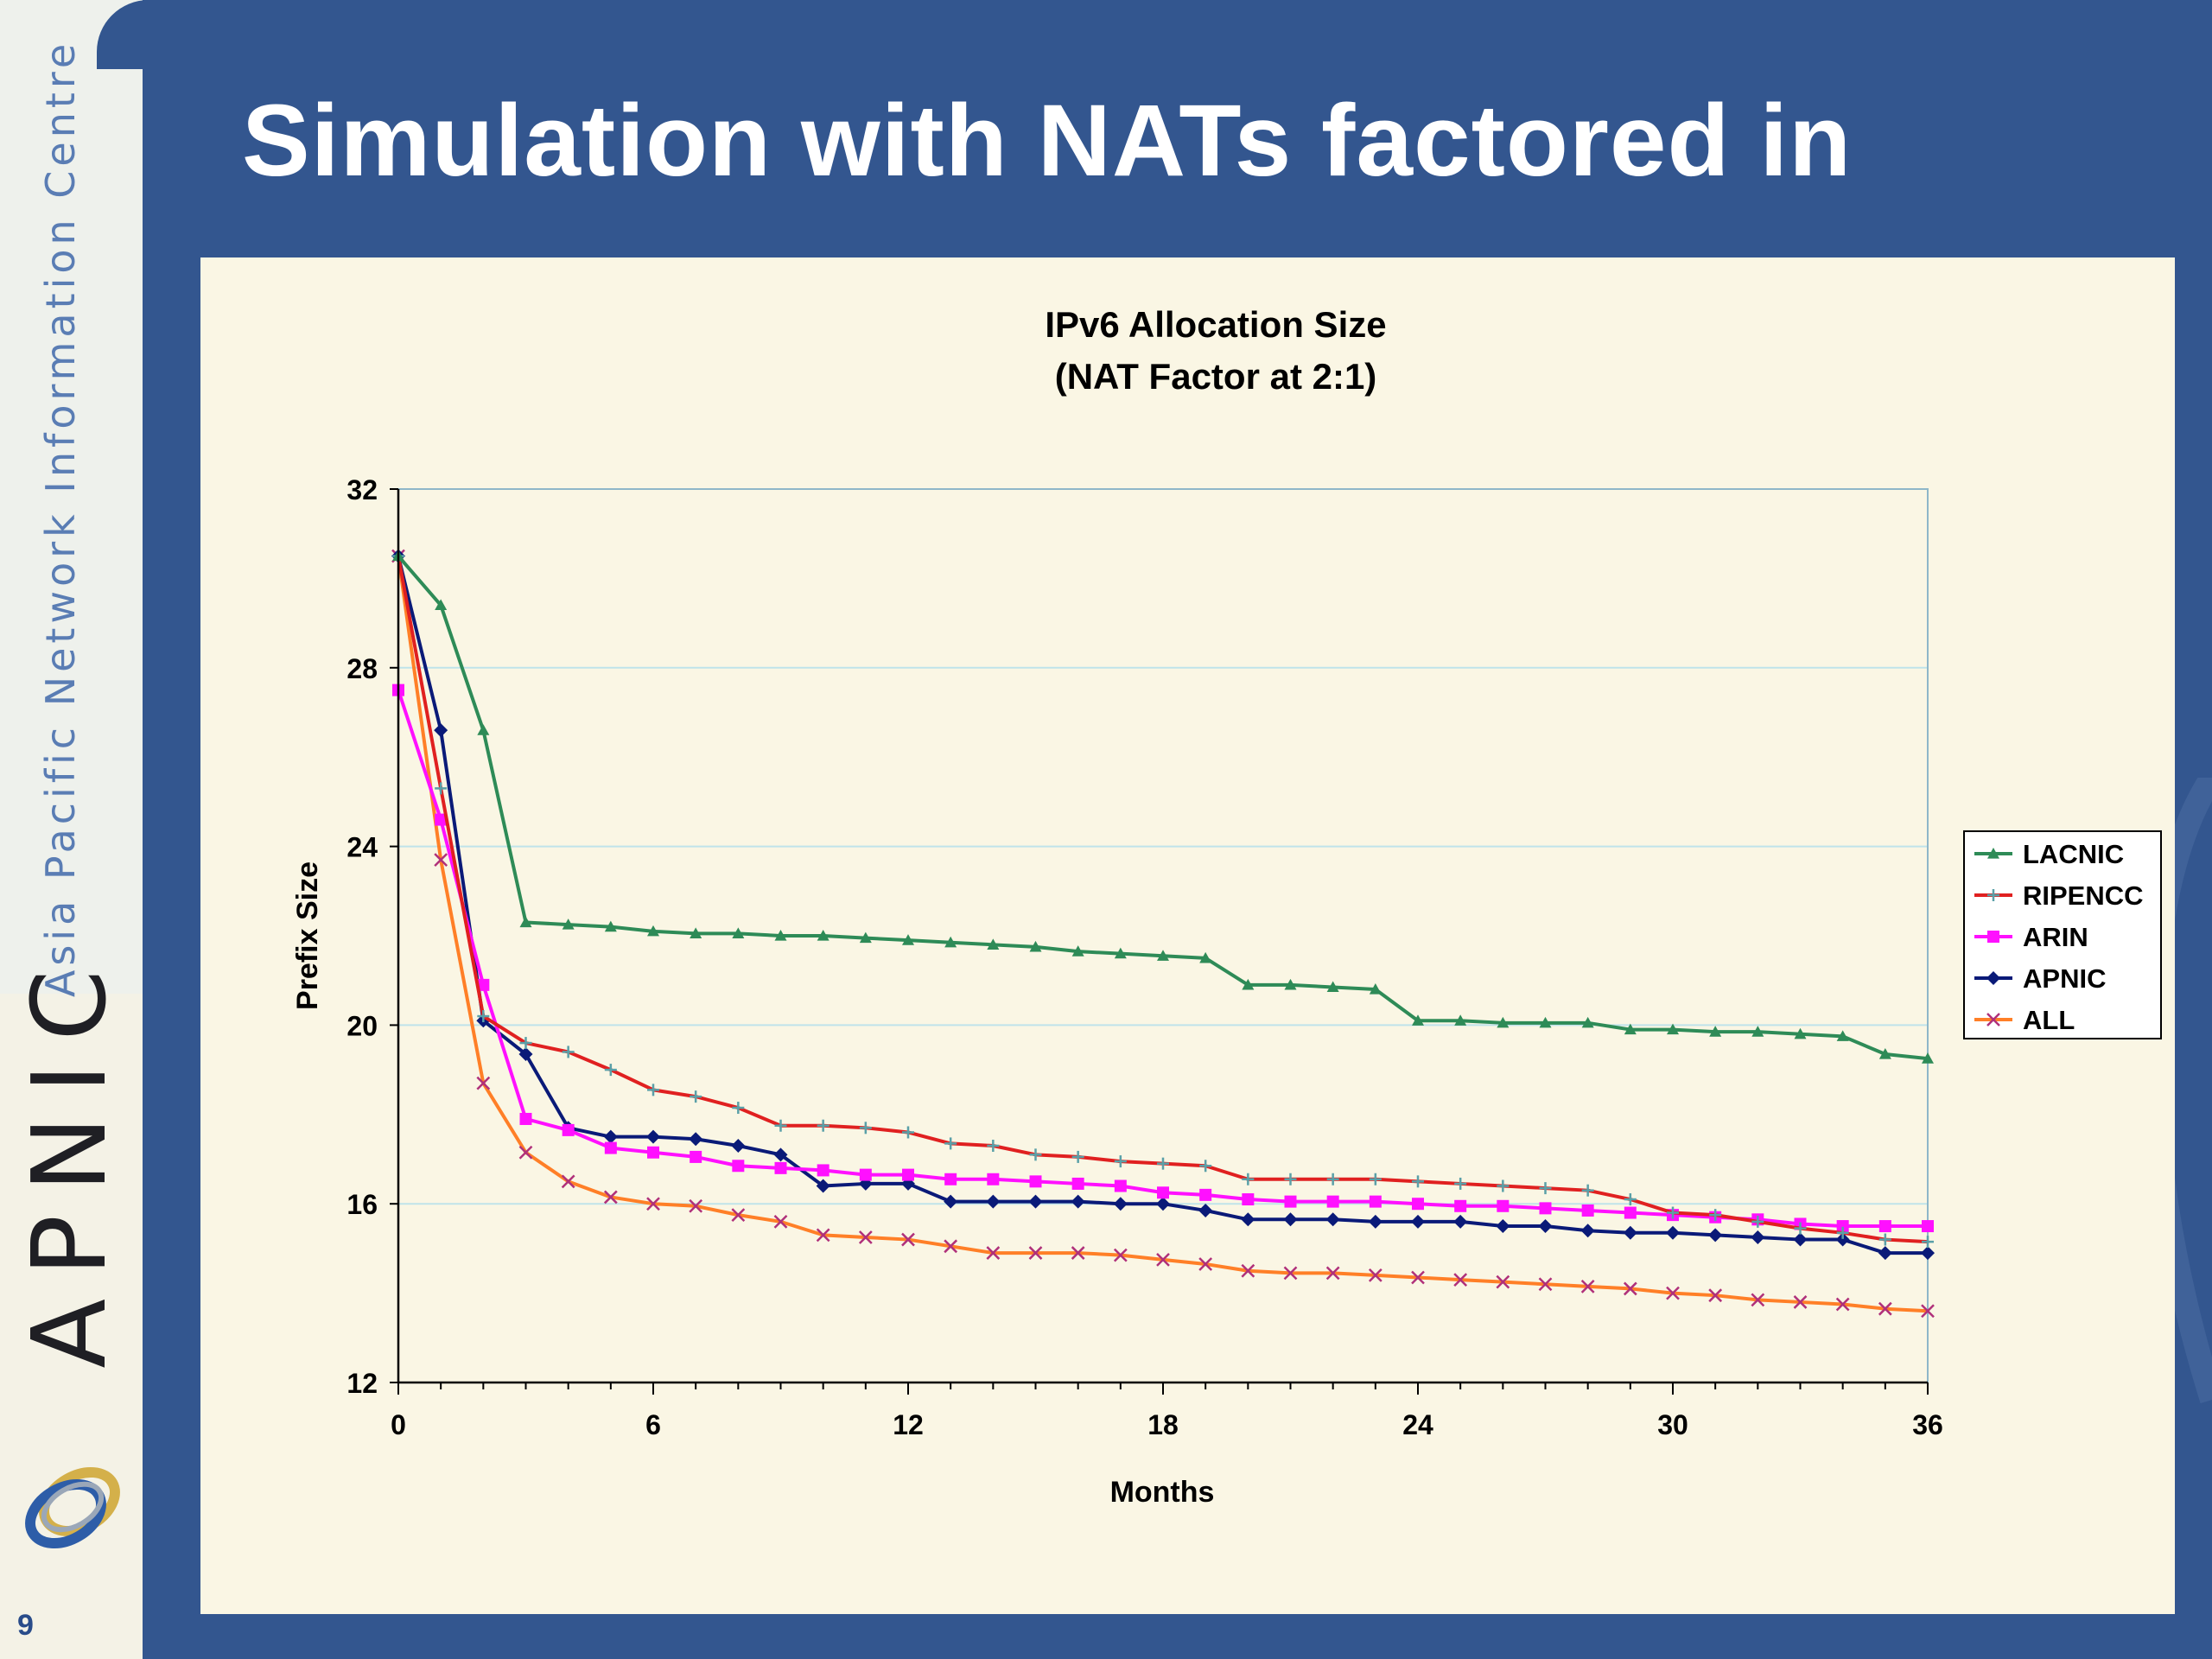 Image resolution: width=2212 pixels, height=1659 pixels. Describe the element at coordinates (72, 1507) in the screenshot. I see `apnic-swirl-icon` at that location.